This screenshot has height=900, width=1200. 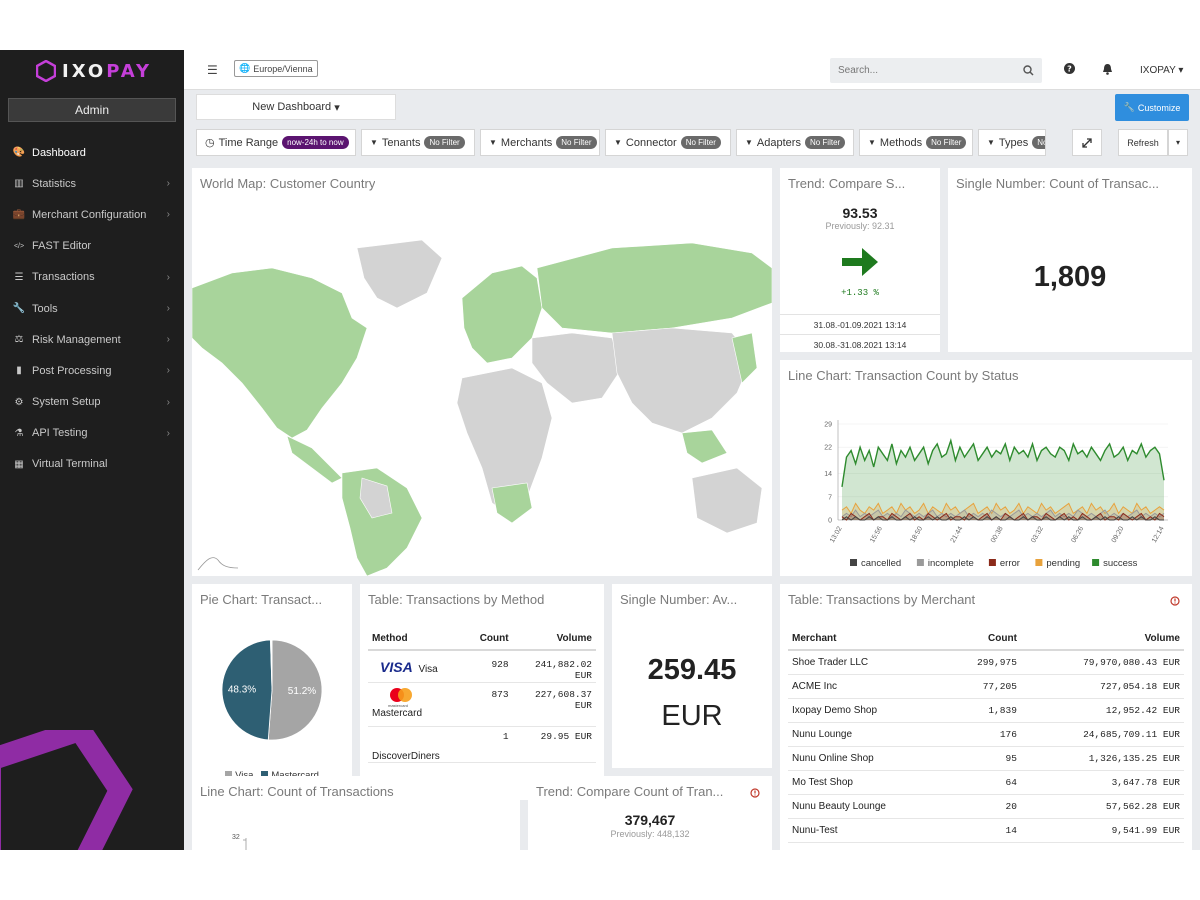 I want to click on map-region-japan, so click(x=744, y=358).